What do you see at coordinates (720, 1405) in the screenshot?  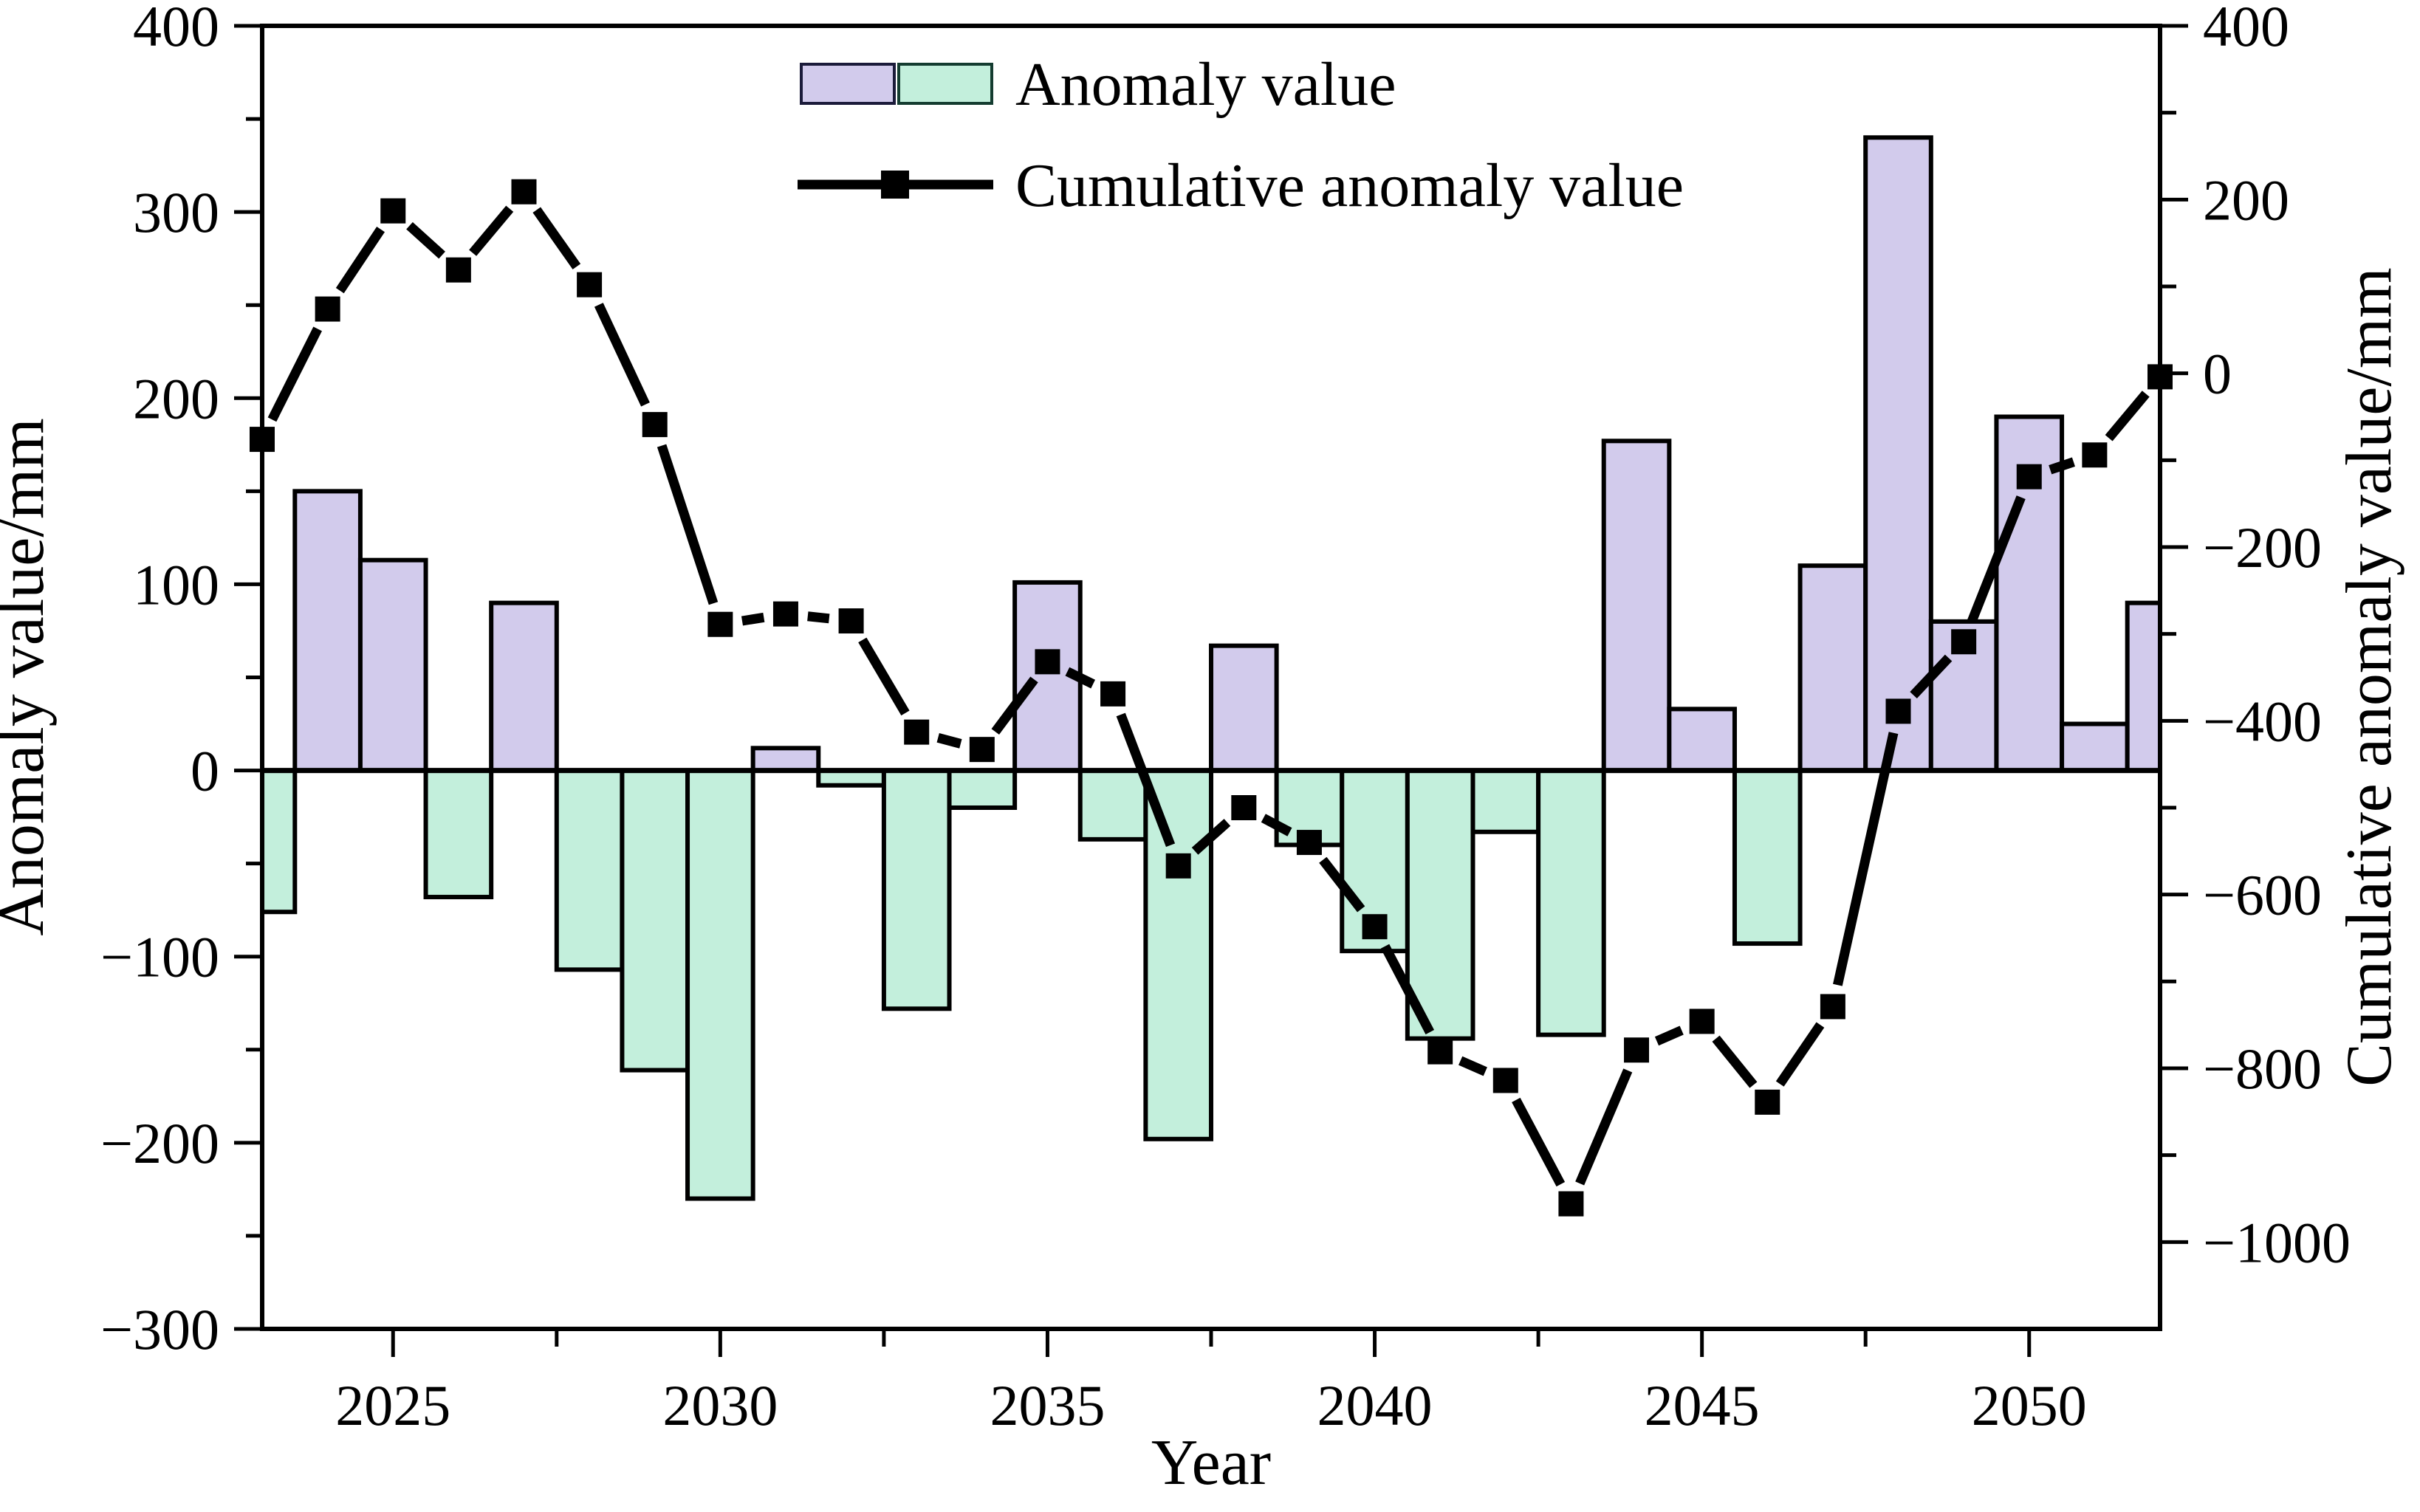 I see `x-tick-label-2030: 2030` at bounding box center [720, 1405].